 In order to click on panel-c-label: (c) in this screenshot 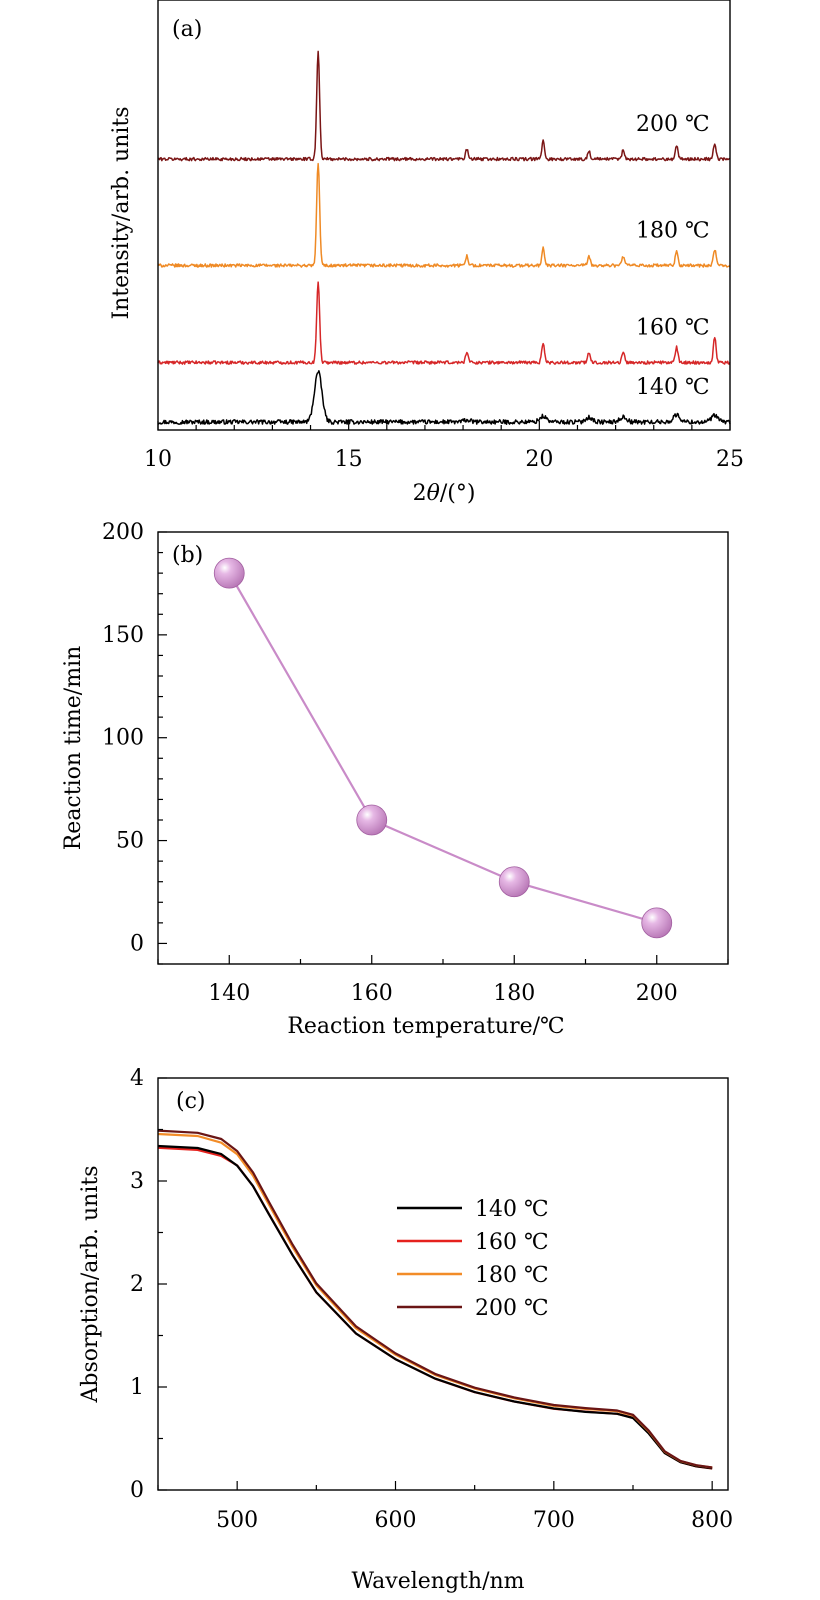, I will do `click(191, 1101)`.